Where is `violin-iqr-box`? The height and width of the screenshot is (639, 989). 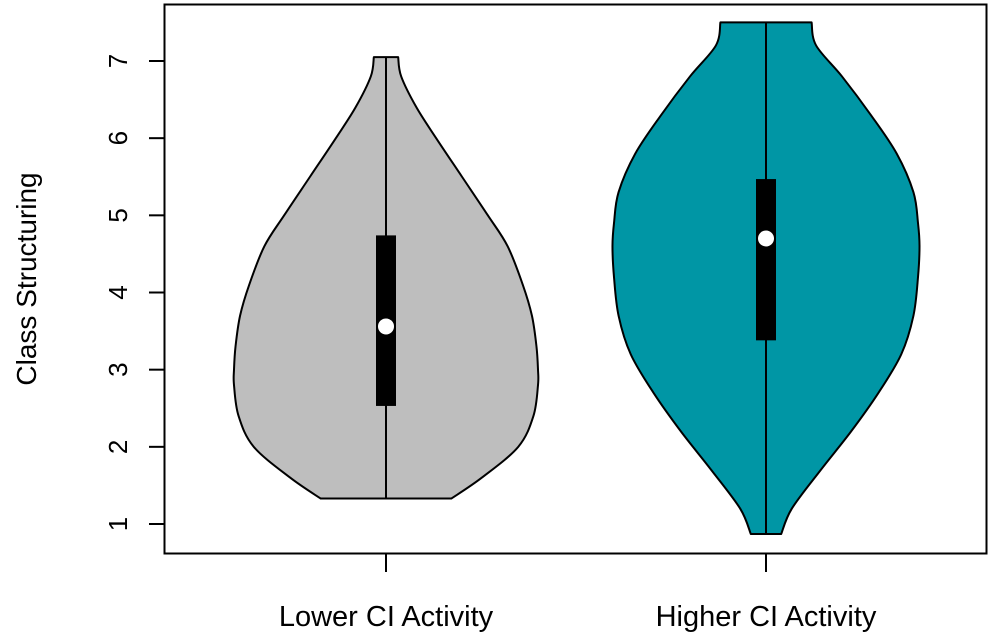 violin-iqr-box is located at coordinates (766, 260).